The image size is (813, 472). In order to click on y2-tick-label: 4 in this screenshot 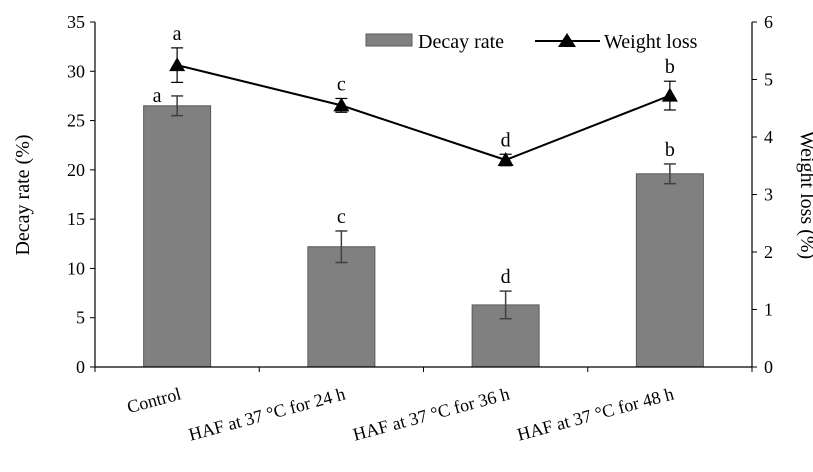, I will do `click(768, 137)`.